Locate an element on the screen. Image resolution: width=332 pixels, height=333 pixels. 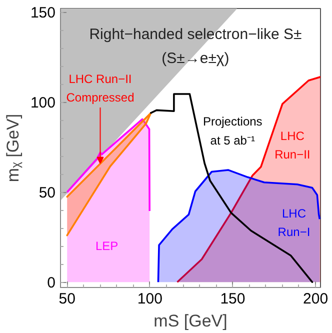
y-tick-label: 0 is located at coordinates (51, 283).